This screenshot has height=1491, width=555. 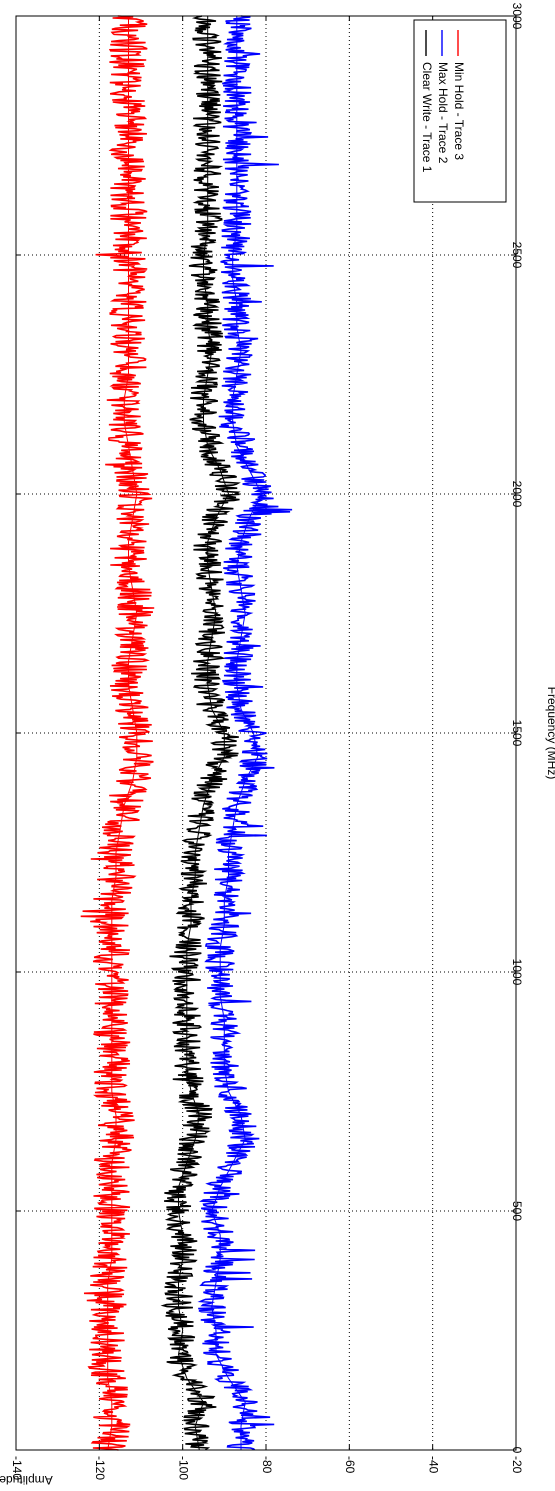 I want to click on x-tick-label: 2000, so click(x=517, y=494).